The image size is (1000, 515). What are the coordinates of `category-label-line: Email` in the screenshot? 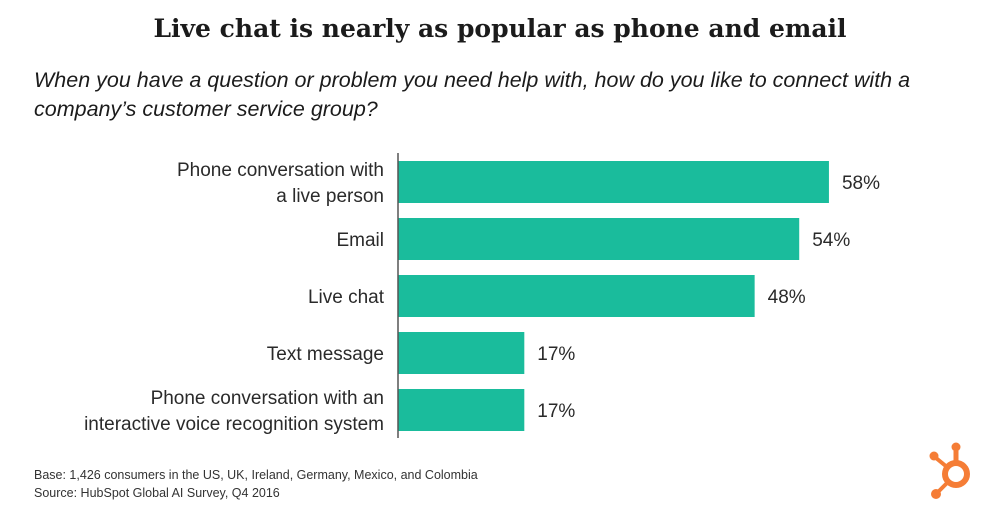 It's located at (360, 240).